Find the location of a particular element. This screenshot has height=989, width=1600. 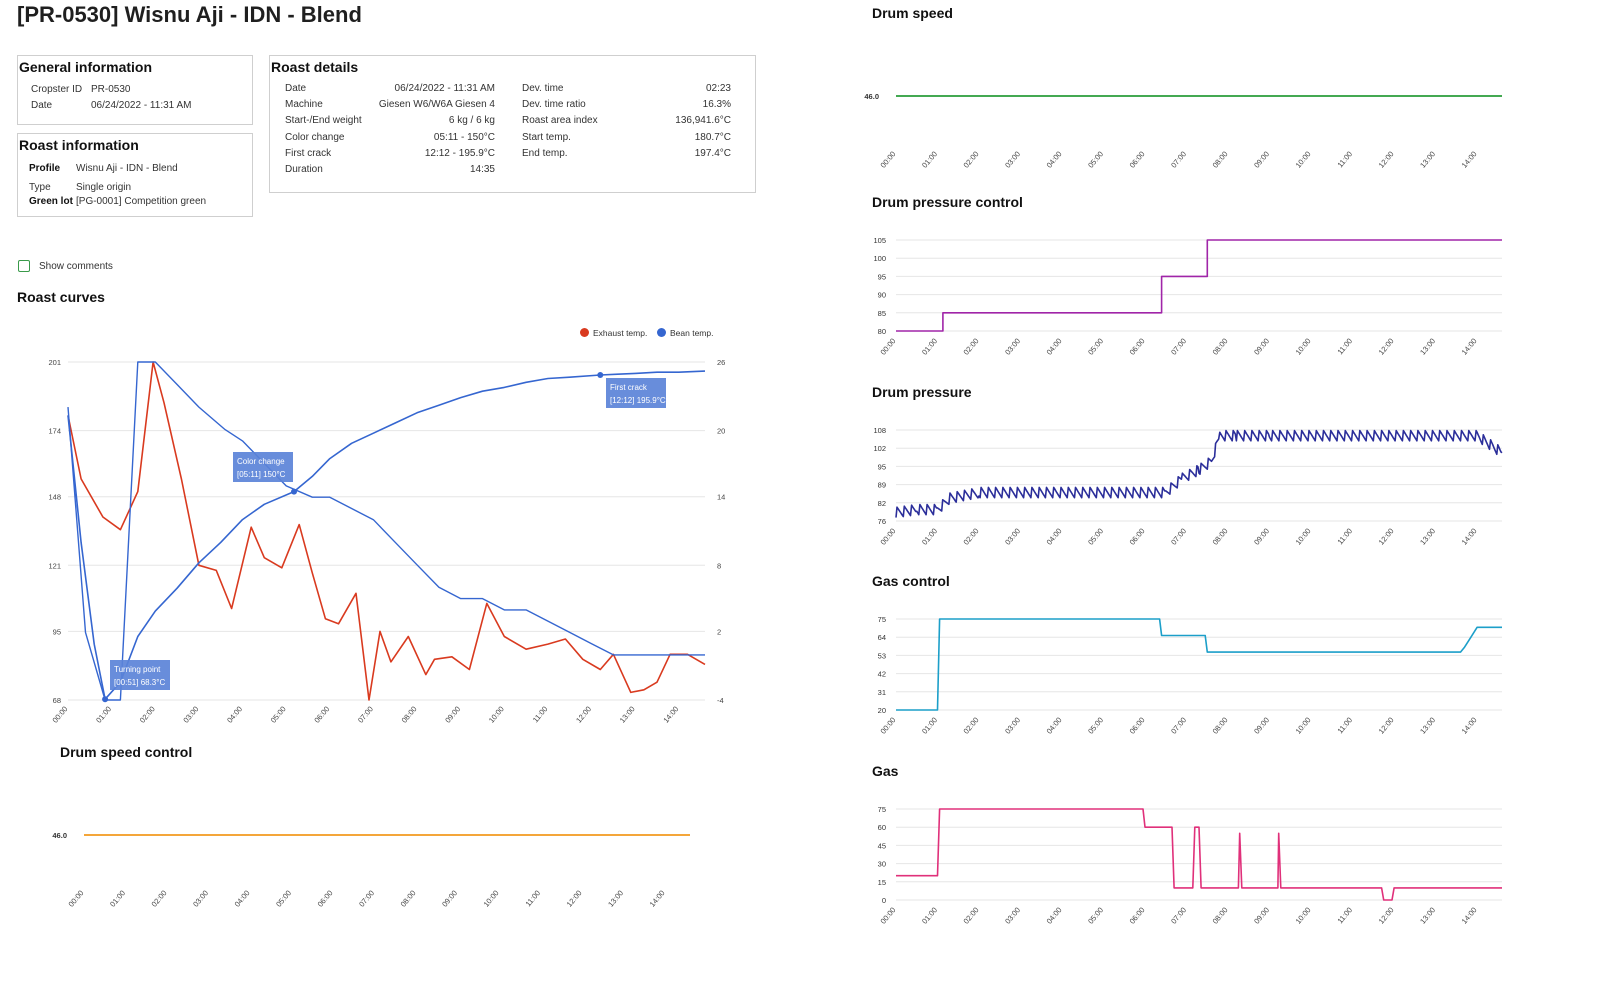

roast-y-right-tick-label: 2 is located at coordinates (719, 631).